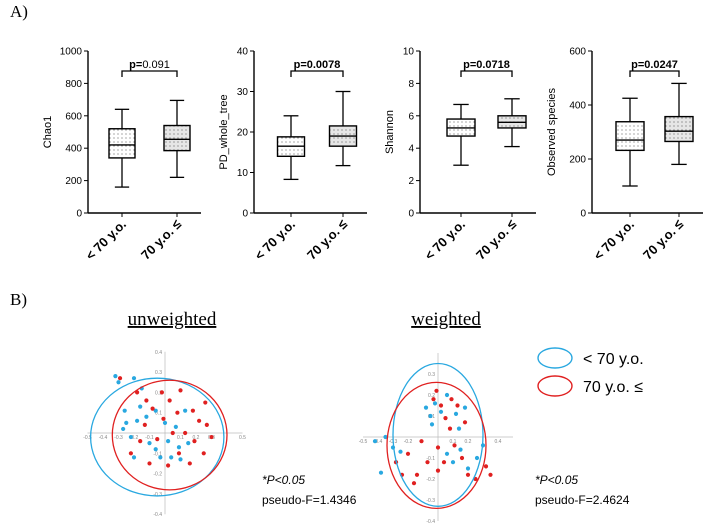 The height and width of the screenshot is (523, 709). What do you see at coordinates (242, 438) in the screenshot?
I see `pcoa-x-tick: 0.5` at bounding box center [242, 438].